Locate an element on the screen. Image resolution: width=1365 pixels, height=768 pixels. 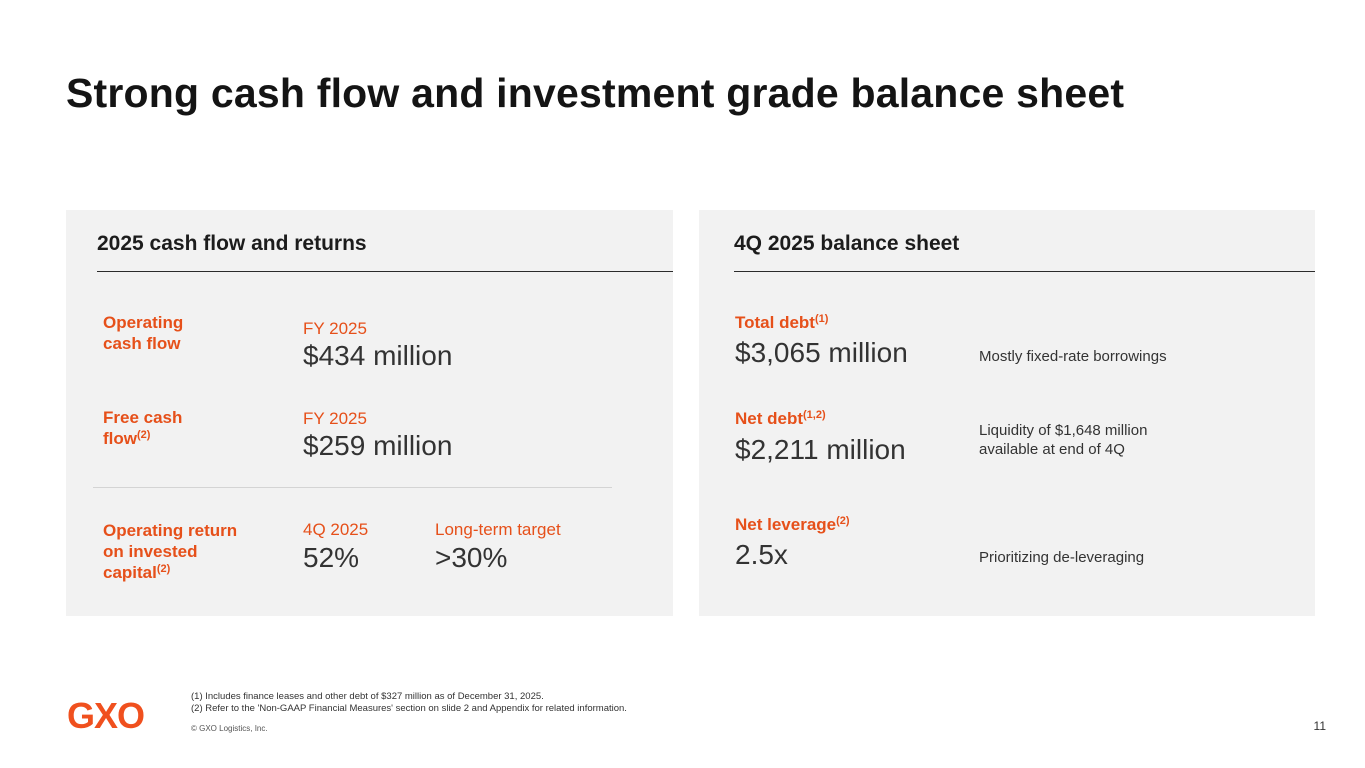
net-leverage-footnote-ref: (2) is located at coordinates (843, 521).